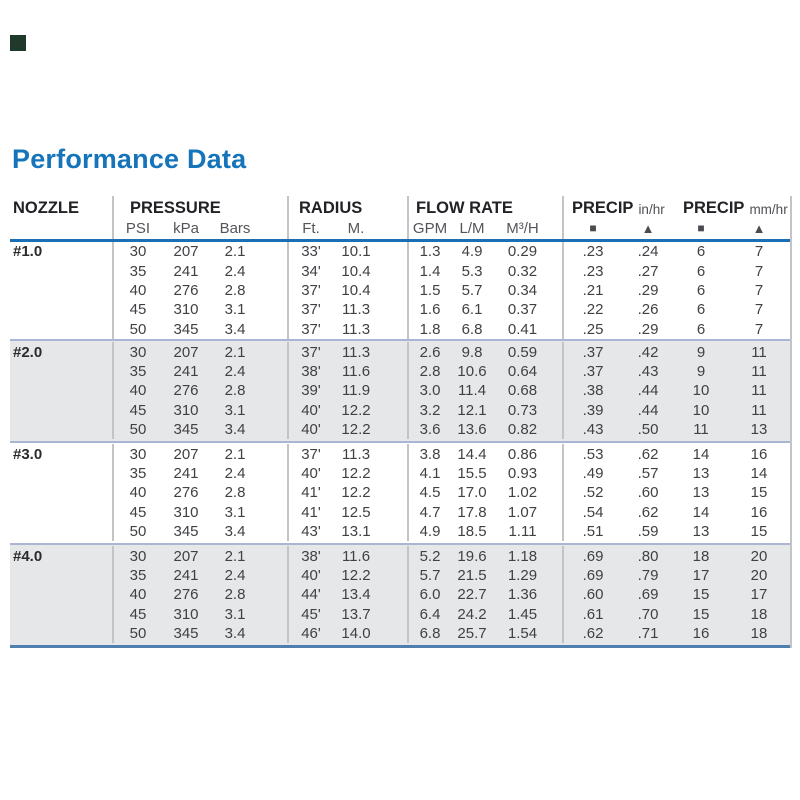  I want to click on cell-m3h: 0.73, so click(522, 410).